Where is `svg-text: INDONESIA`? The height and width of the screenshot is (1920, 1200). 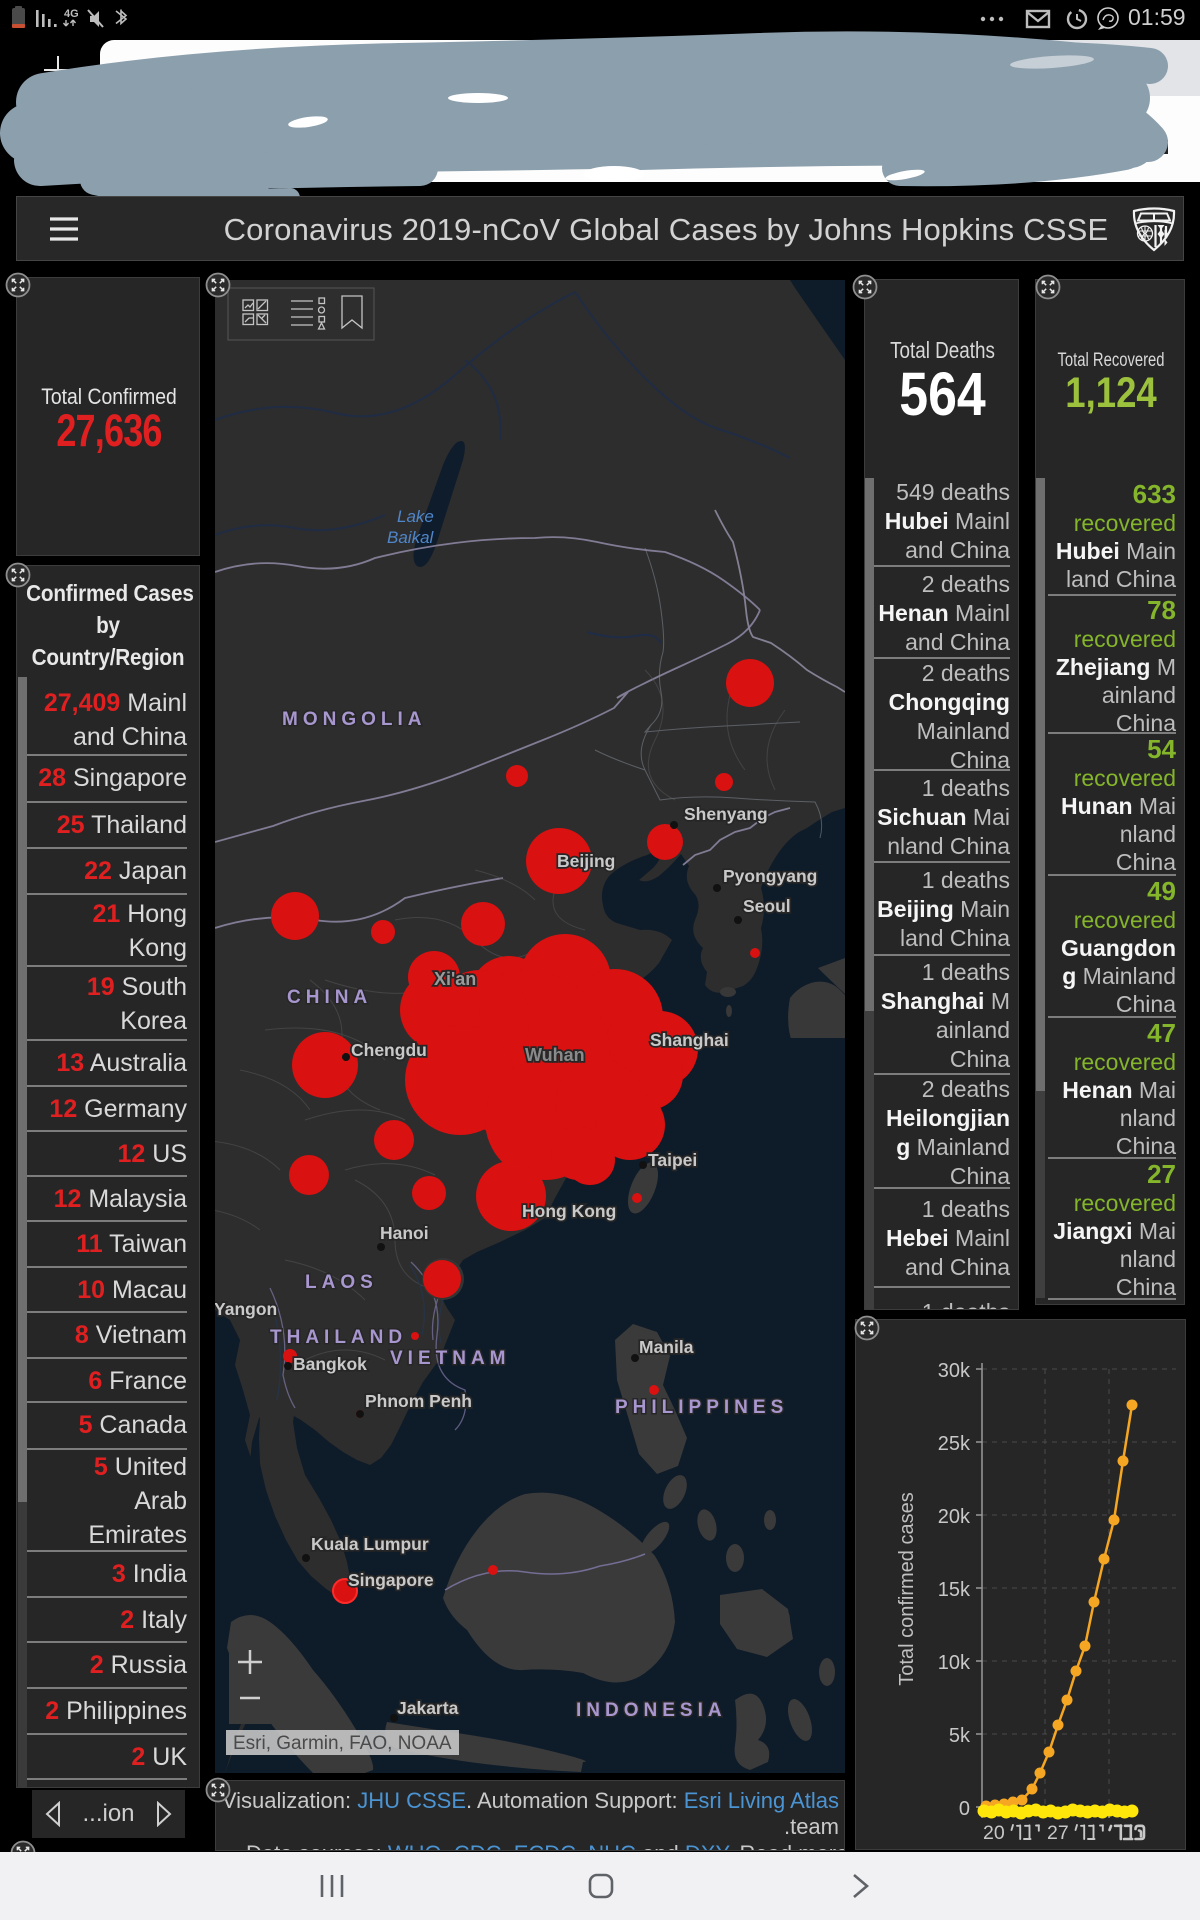 svg-text: INDONESIA is located at coordinates (651, 1710).